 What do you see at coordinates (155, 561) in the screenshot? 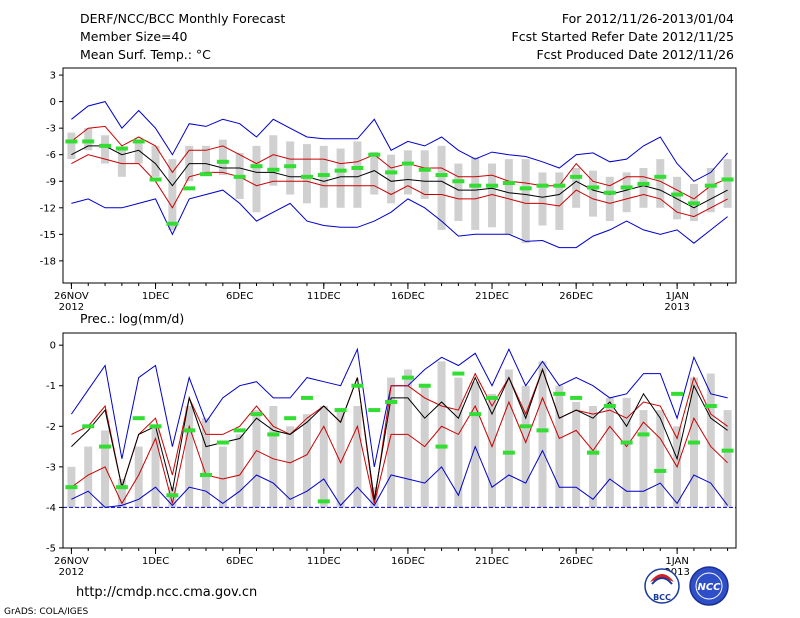
I see `prec-xtick-label: 1DEC` at bounding box center [155, 561].